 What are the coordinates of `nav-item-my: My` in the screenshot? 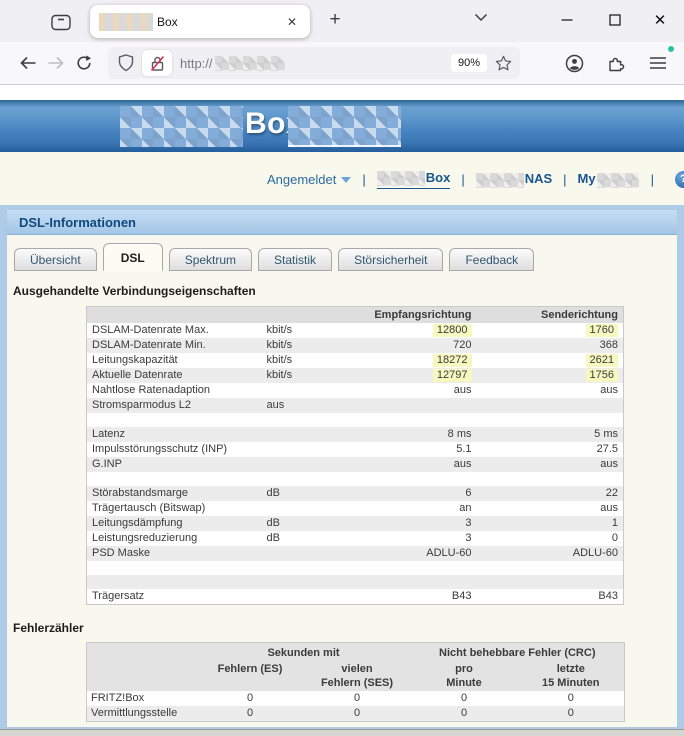 It's located at (609, 179).